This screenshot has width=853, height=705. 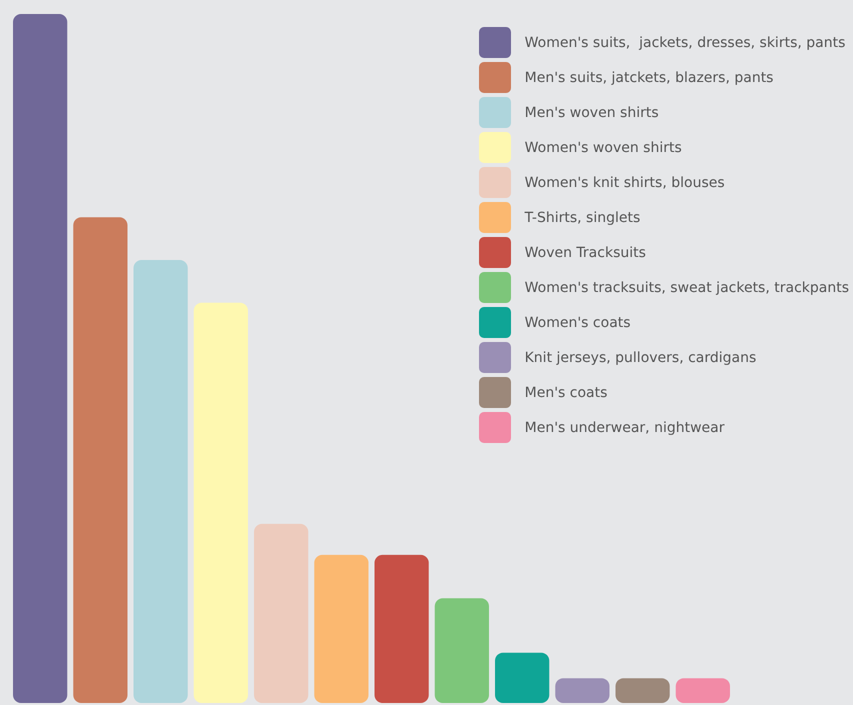 What do you see at coordinates (585, 252) in the screenshot?
I see `legend-label: Woven Tracksuits` at bounding box center [585, 252].